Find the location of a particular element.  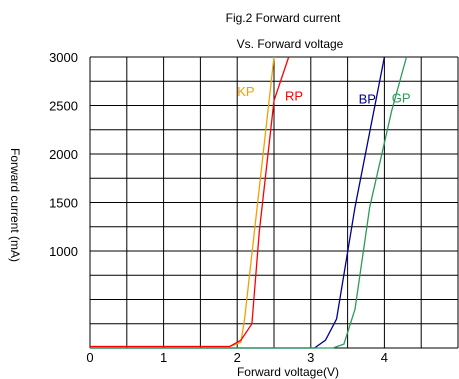

x-tick-label: 1 is located at coordinates (163, 357).